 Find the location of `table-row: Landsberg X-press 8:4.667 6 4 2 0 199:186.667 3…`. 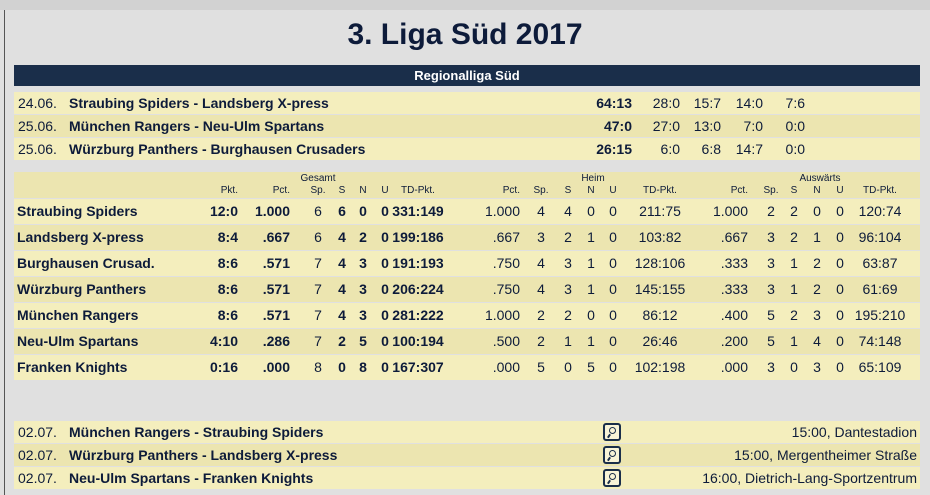

table-row: Landsberg X-press 8:4.667 6 4 2 0 199:186.667 3… is located at coordinates (467, 237).